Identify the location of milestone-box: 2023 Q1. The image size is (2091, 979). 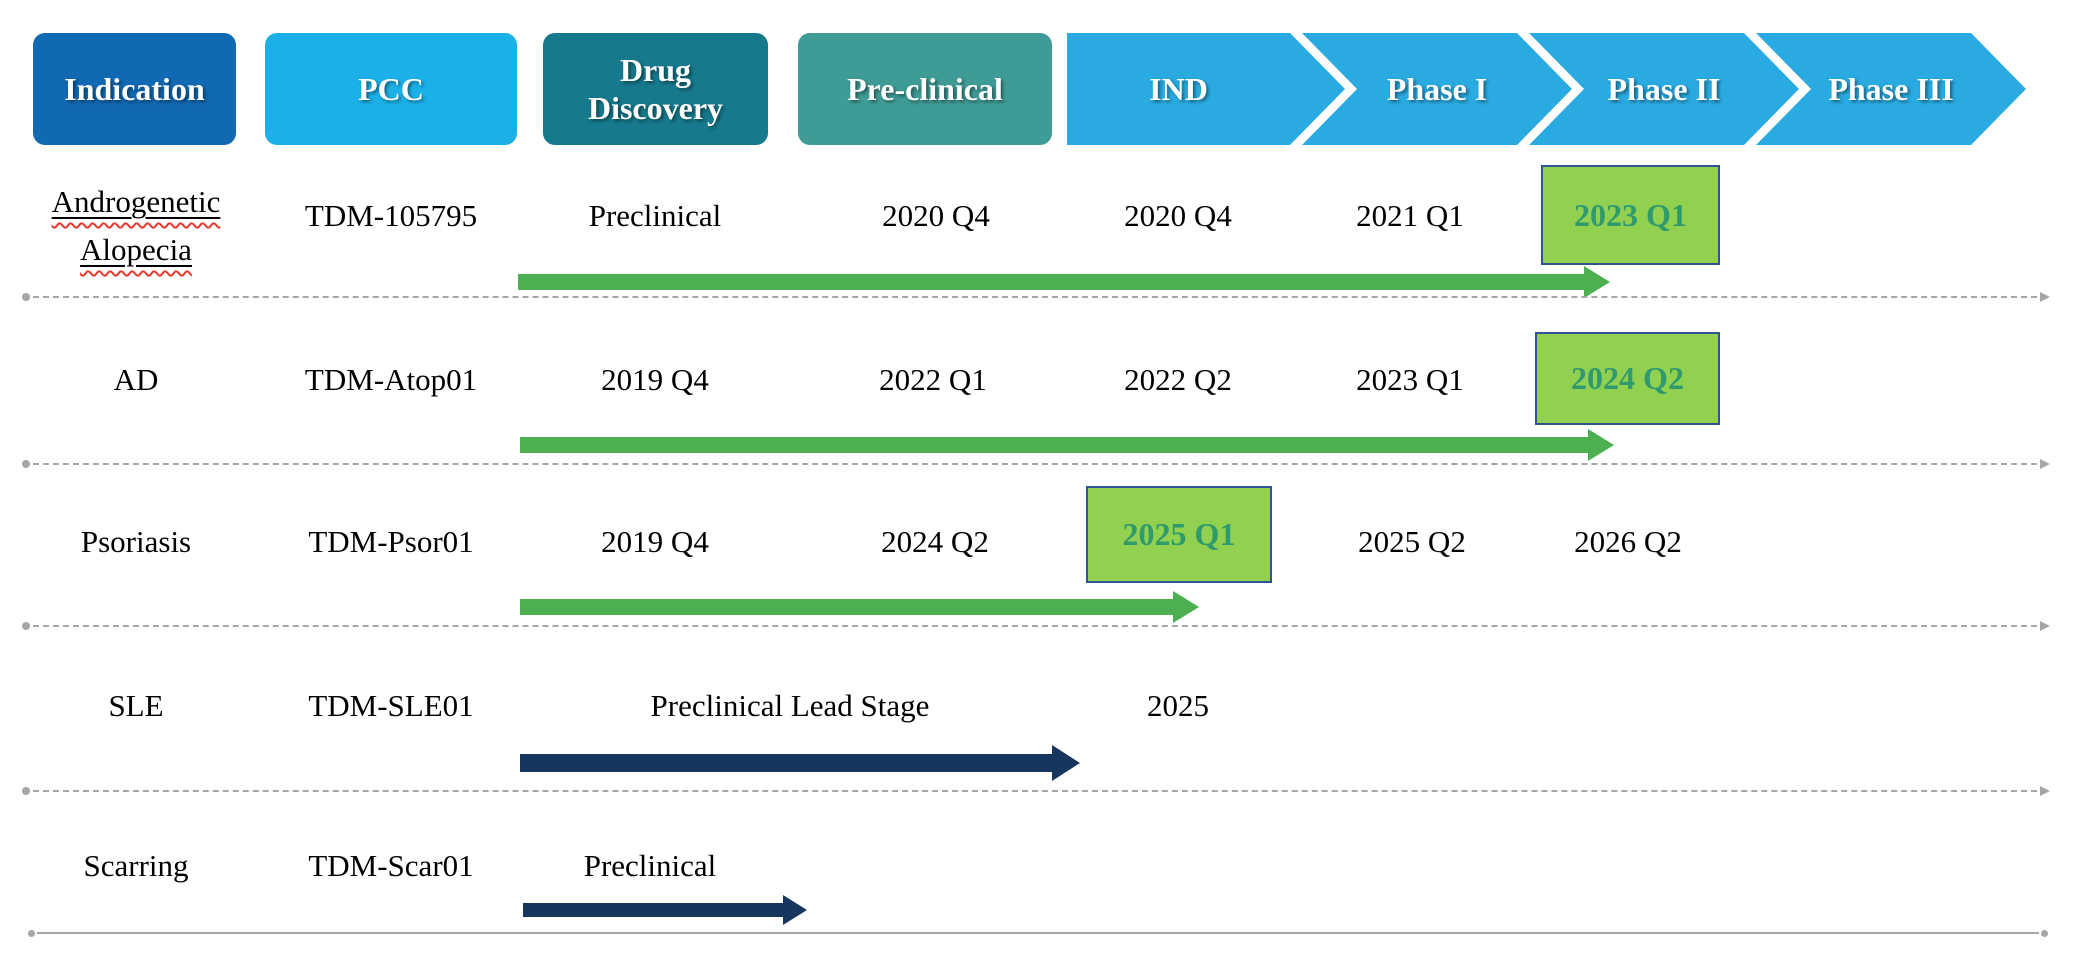
(1630, 215).